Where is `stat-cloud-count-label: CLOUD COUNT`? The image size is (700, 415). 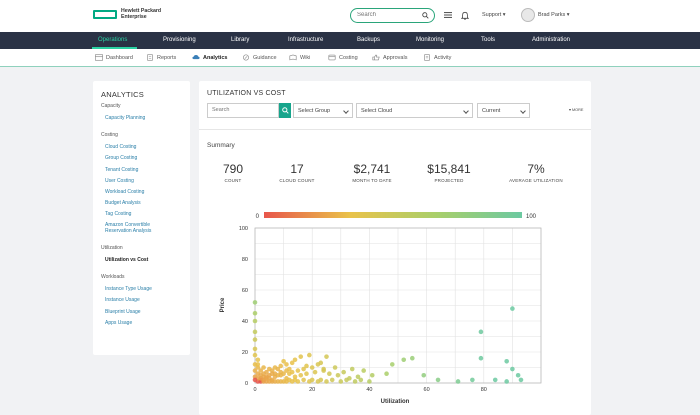 stat-cloud-count-label: CLOUD COUNT is located at coordinates (297, 180).